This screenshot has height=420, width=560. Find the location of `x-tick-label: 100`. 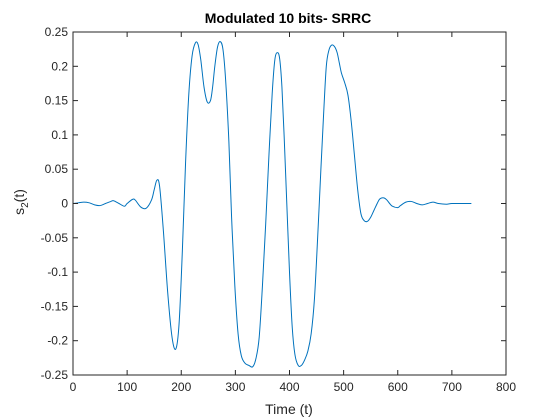

x-tick-label: 100 is located at coordinates (127, 387).